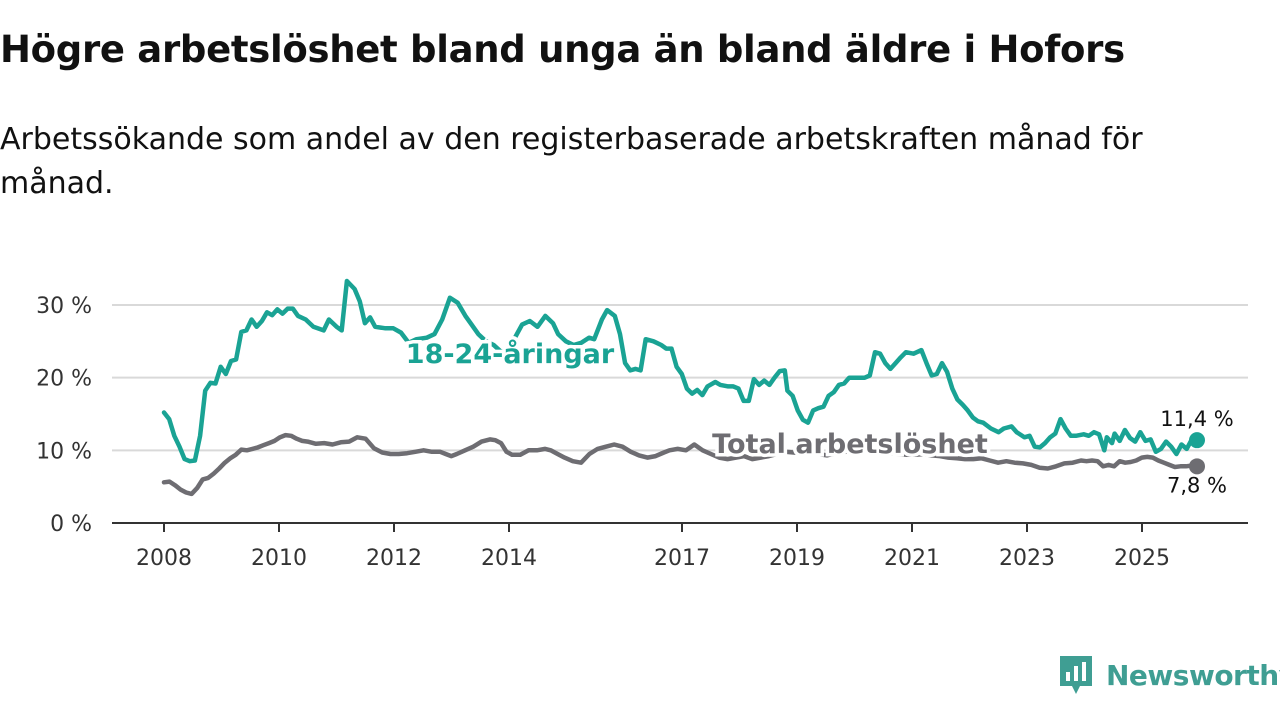 The width and height of the screenshot is (1280, 720). Describe the element at coordinates (64, 379) in the screenshot. I see `y-tick-label: 20 %` at that location.